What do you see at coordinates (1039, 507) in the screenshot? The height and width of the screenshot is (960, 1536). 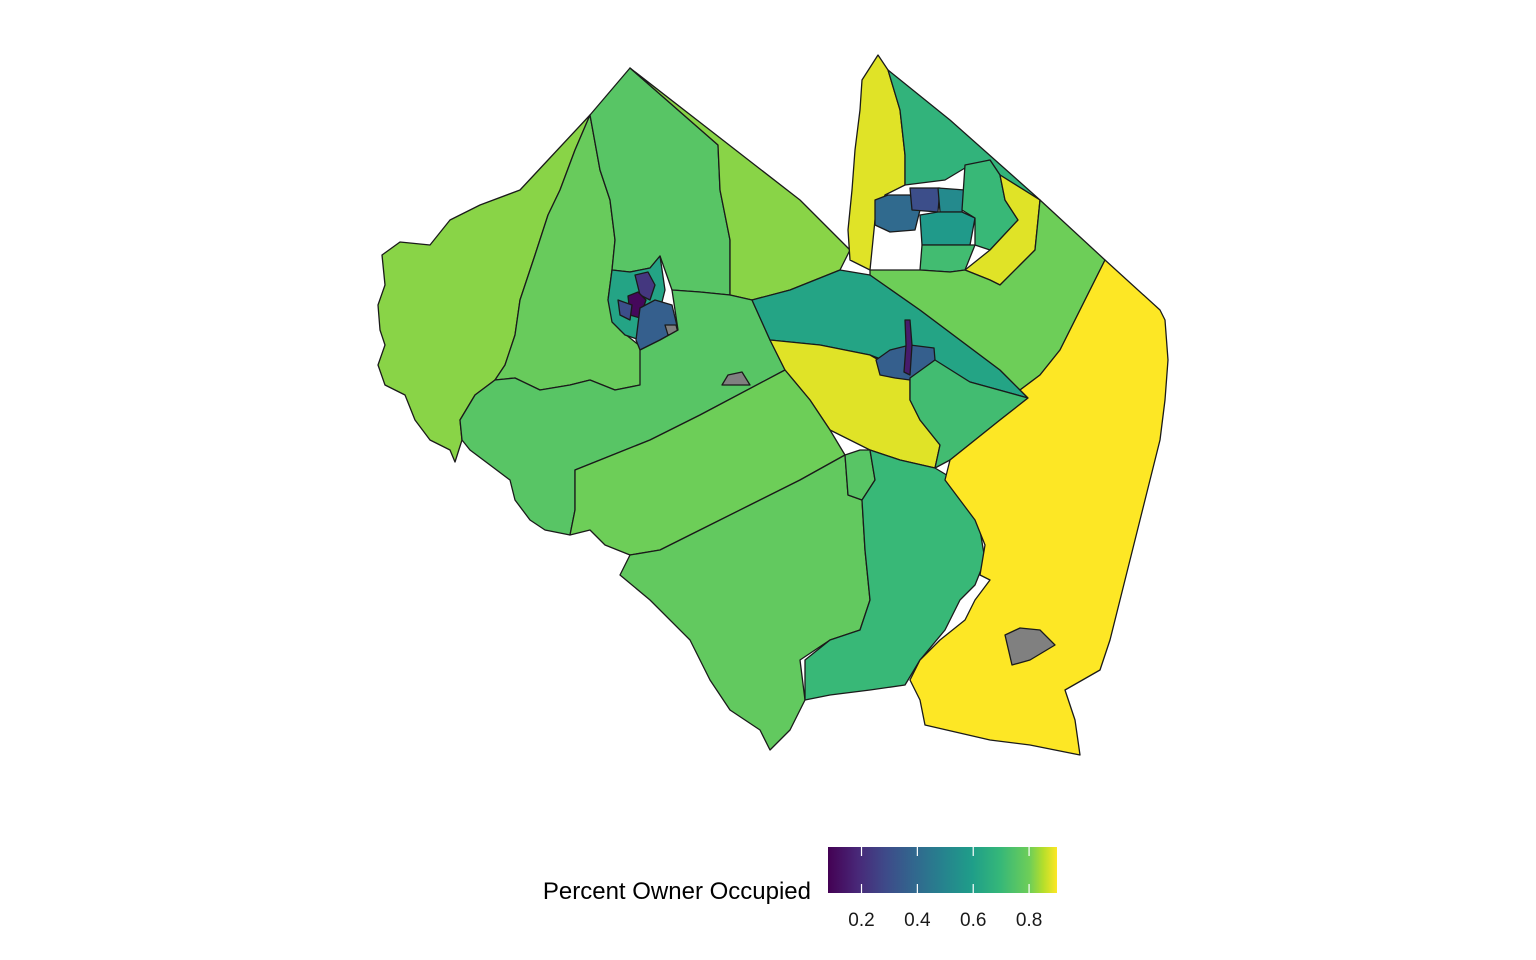 I see `tract-east-yellow` at bounding box center [1039, 507].